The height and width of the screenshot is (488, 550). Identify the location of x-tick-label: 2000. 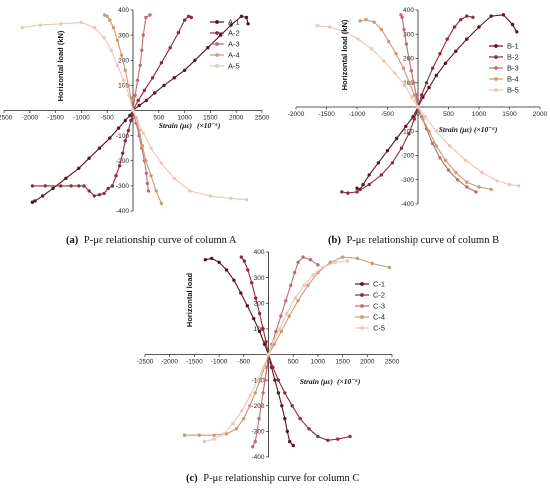
(367, 362).